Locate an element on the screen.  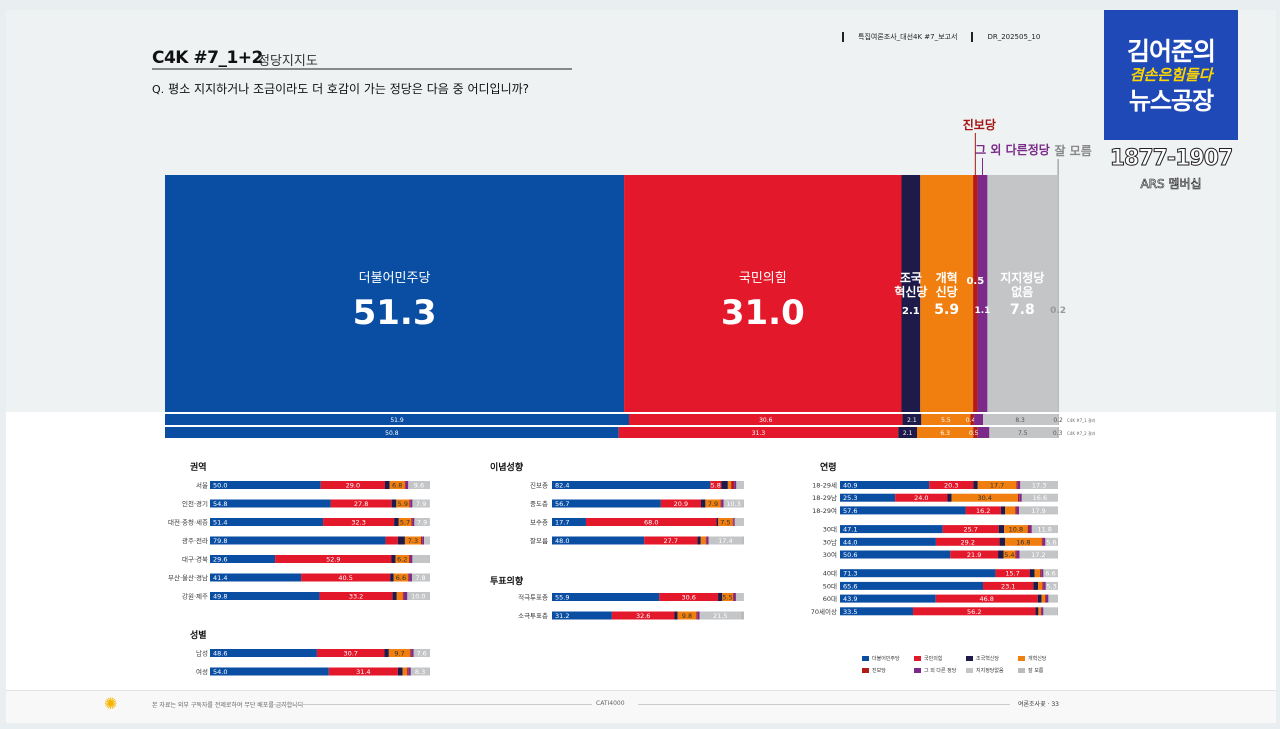
broadcast-logo: 김어준의 겸손은힘들다 뉴스공장 is located at coordinates (1171, 75).